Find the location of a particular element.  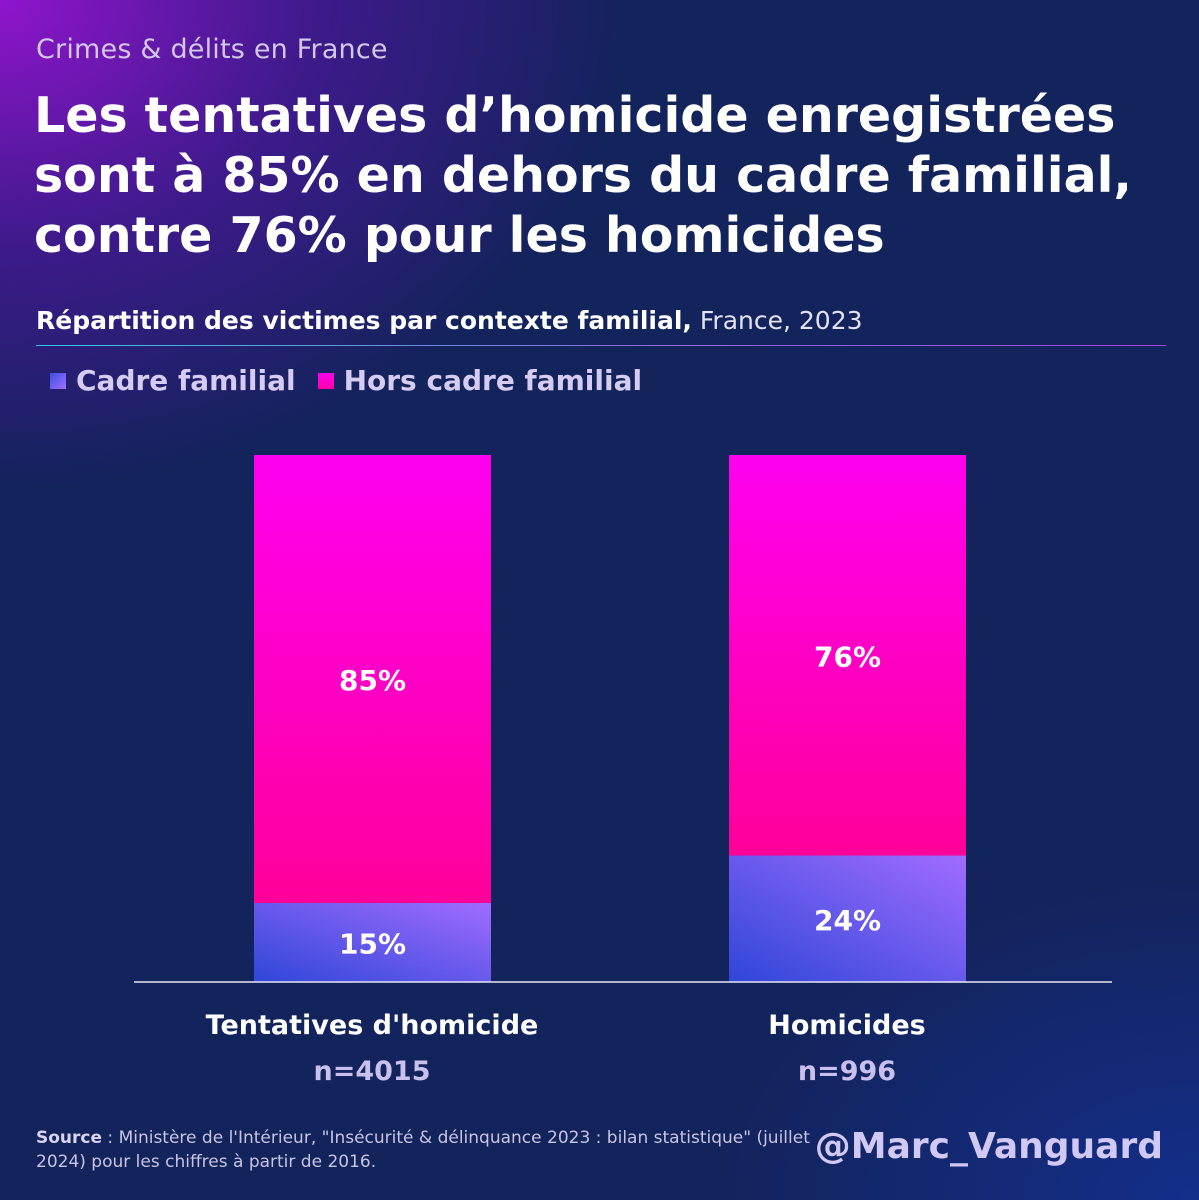

legend-item-cadre: Cadre familial is located at coordinates (173, 380).